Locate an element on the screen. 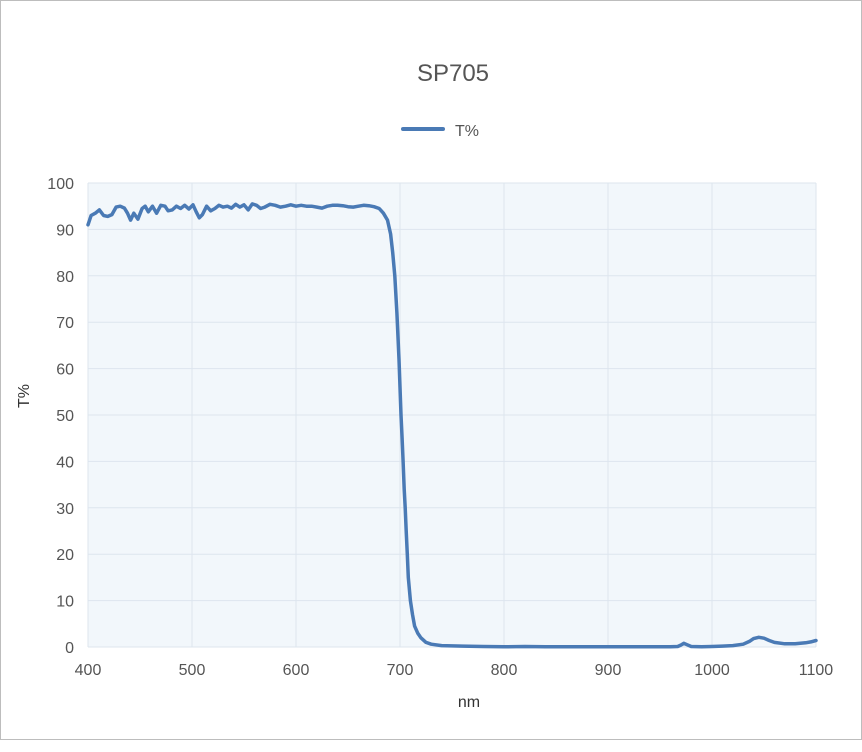 This screenshot has width=862, height=752. x-tick-label: 500 is located at coordinates (192, 670).